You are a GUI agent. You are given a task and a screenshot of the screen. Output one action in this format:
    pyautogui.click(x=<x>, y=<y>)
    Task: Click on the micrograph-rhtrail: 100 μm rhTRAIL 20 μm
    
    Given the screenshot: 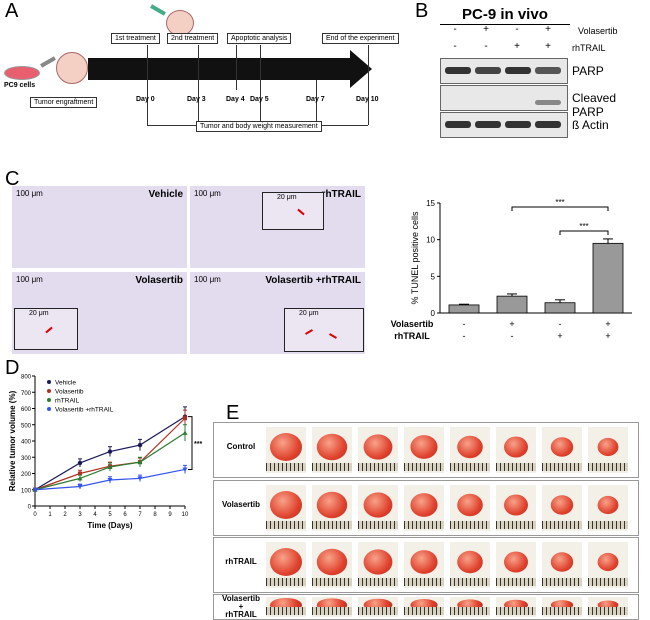 What is the action you would take?
    pyautogui.click(x=277, y=227)
    